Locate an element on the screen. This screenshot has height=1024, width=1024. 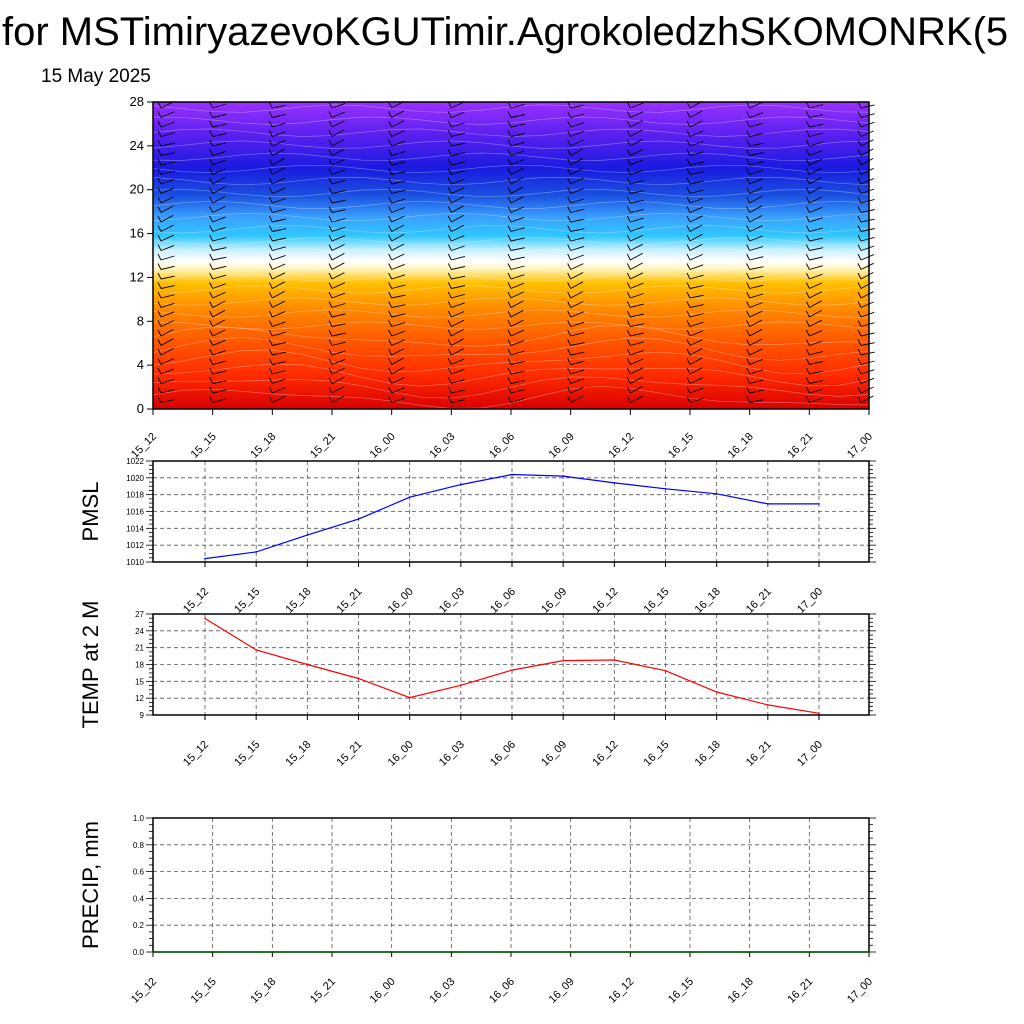
y-tick-label: 1014 is located at coordinates (135, 528).